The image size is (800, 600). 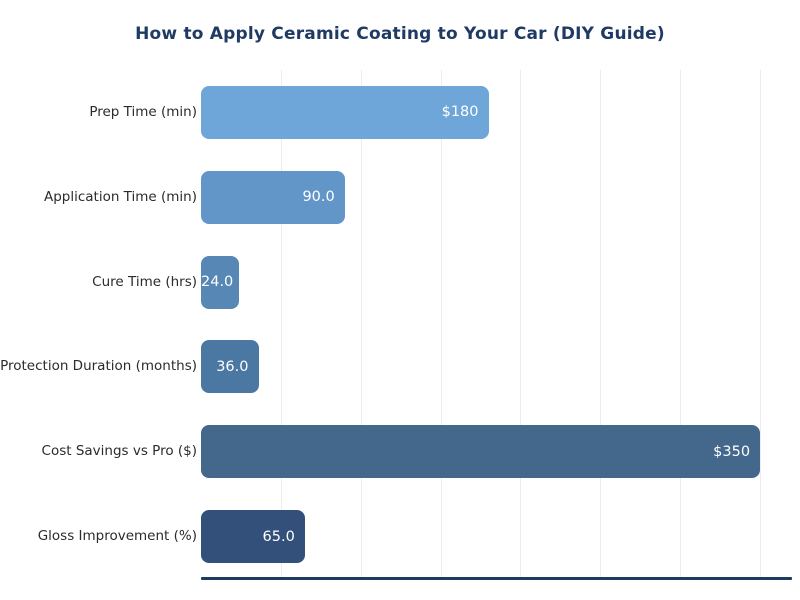 I want to click on value-label: 90.0, so click(x=318, y=197).